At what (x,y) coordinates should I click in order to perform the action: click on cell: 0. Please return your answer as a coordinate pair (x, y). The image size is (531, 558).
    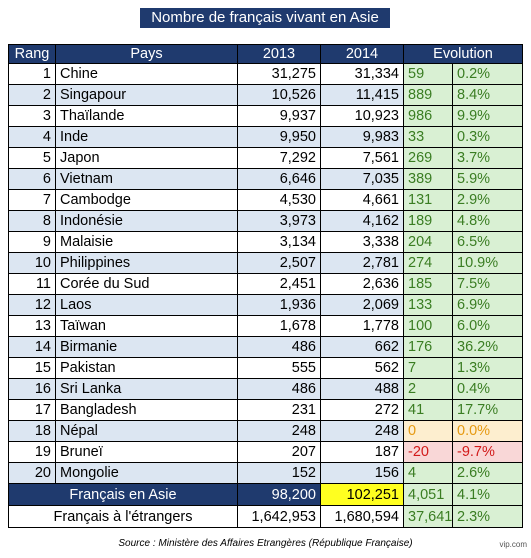
    Looking at the image, I should click on (428, 431).